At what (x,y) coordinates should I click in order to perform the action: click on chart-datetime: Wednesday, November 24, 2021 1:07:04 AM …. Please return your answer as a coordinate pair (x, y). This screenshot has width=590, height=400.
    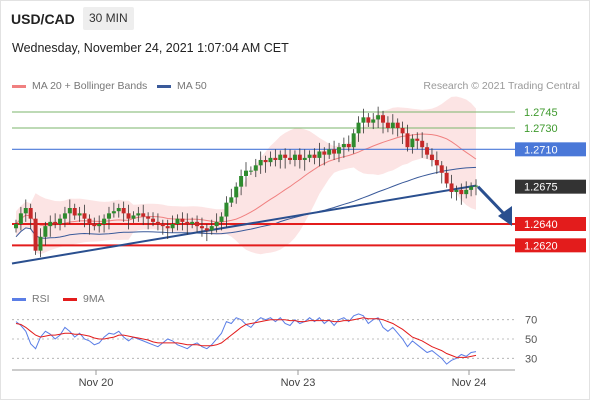
    Looking at the image, I should click on (150, 48).